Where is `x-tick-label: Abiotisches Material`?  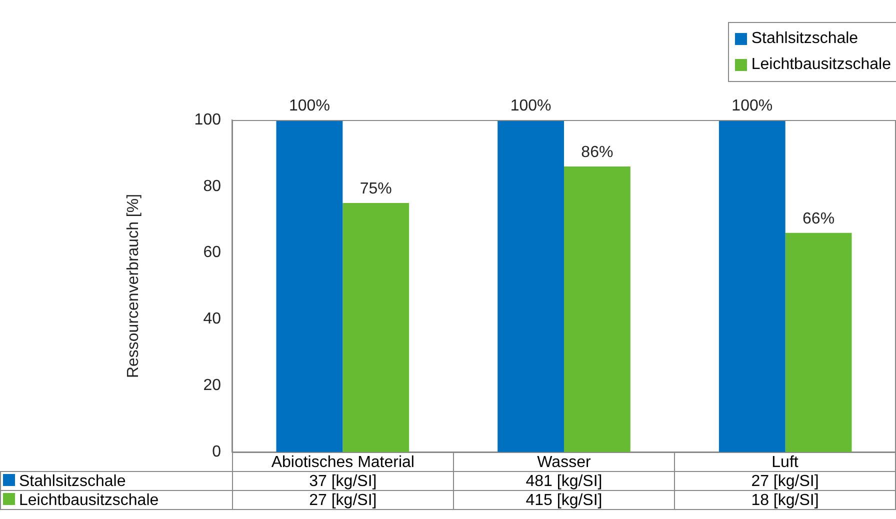
x-tick-label: Abiotisches Material is located at coordinates (343, 462).